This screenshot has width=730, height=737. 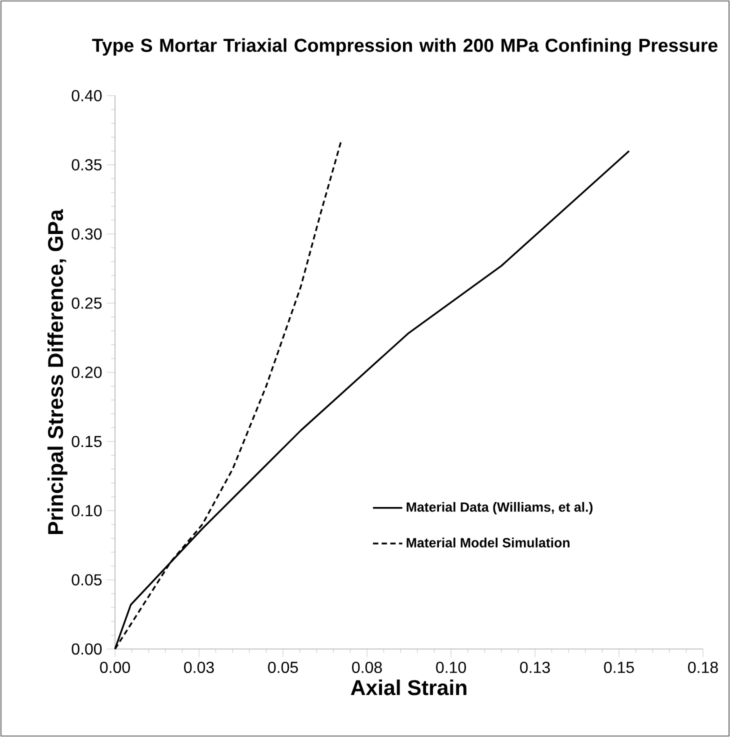 I want to click on chart-title: Type S Mortar Triaxial Compression with 200 MPa Confining Pressure, so click(x=405, y=47).